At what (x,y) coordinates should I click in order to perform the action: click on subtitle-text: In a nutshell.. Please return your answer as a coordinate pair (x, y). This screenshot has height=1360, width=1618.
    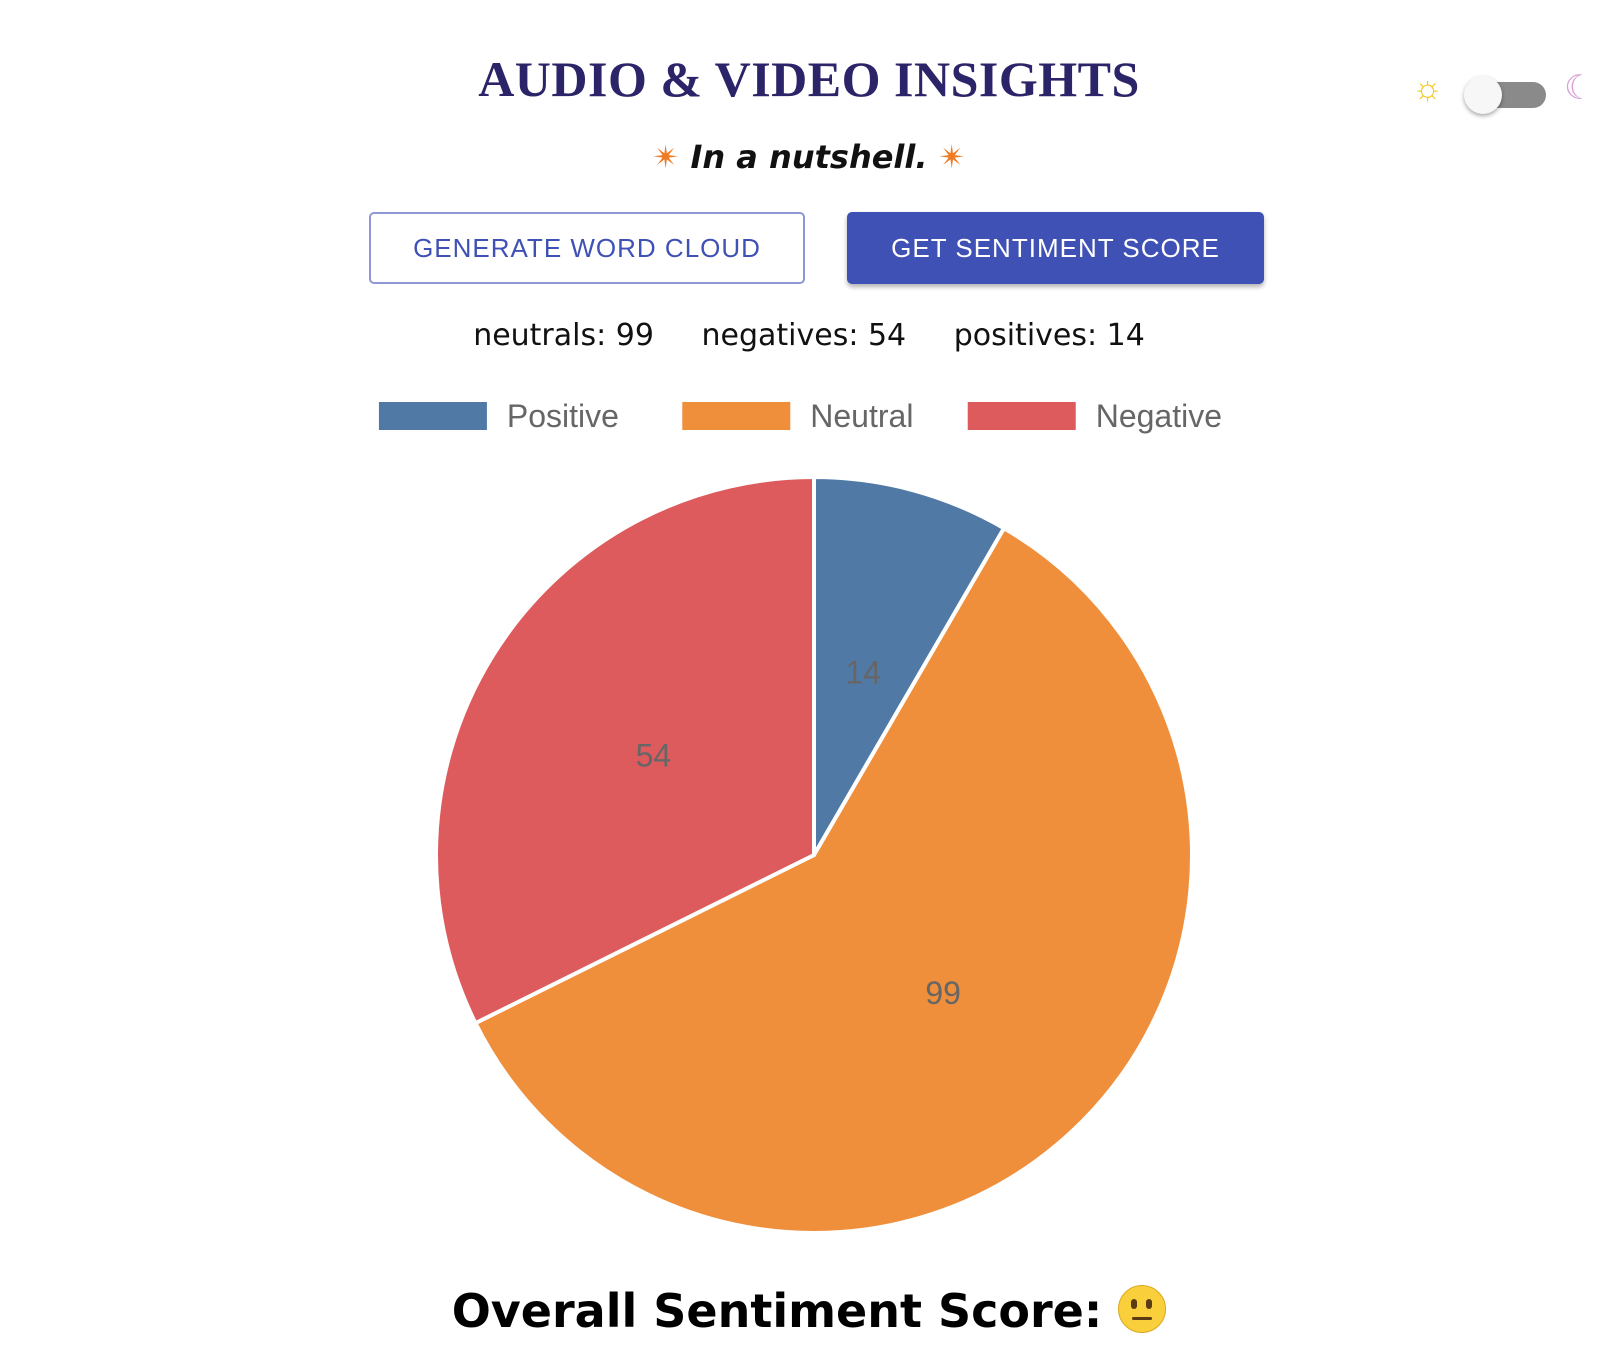
    Looking at the image, I should click on (809, 157).